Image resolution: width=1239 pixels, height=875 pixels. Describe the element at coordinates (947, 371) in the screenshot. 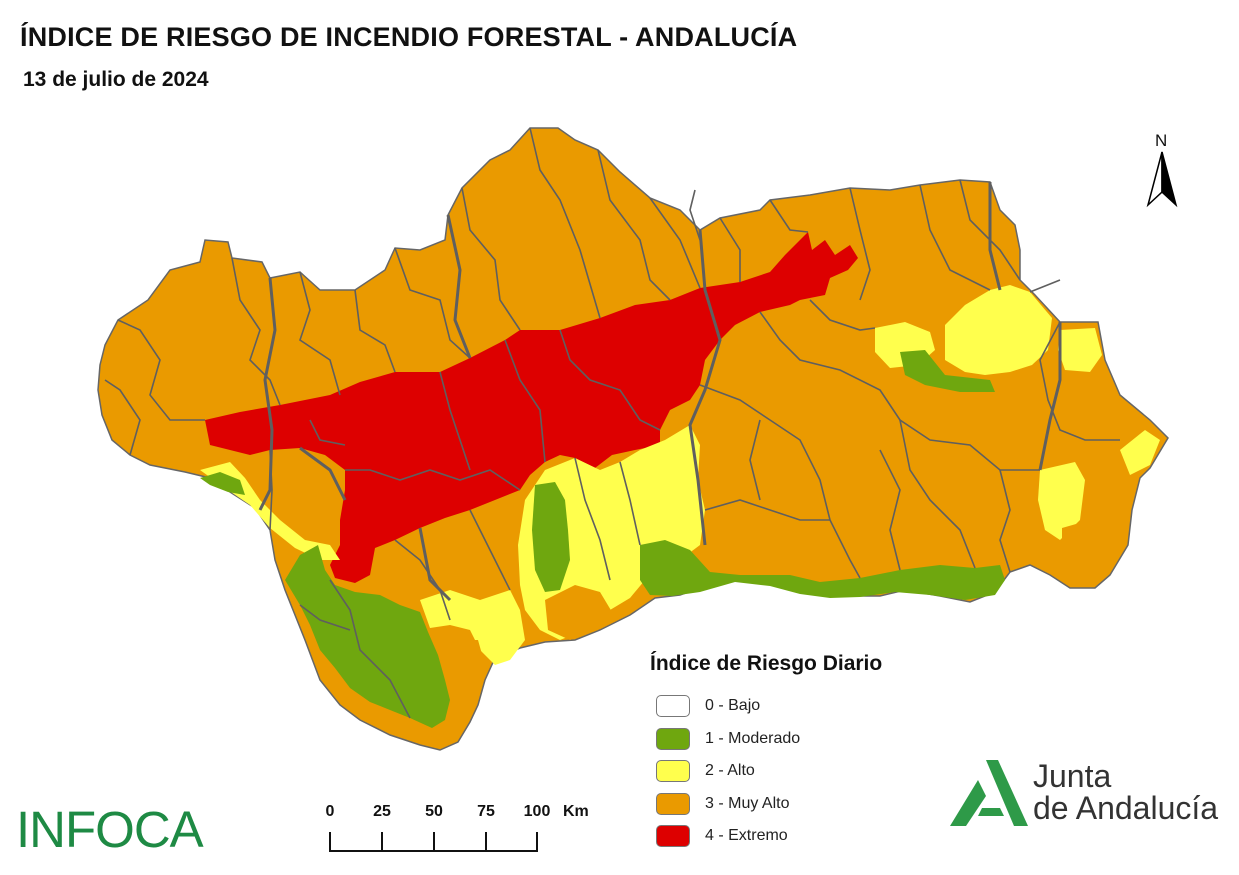

I see `region-moderado-jaen` at that location.